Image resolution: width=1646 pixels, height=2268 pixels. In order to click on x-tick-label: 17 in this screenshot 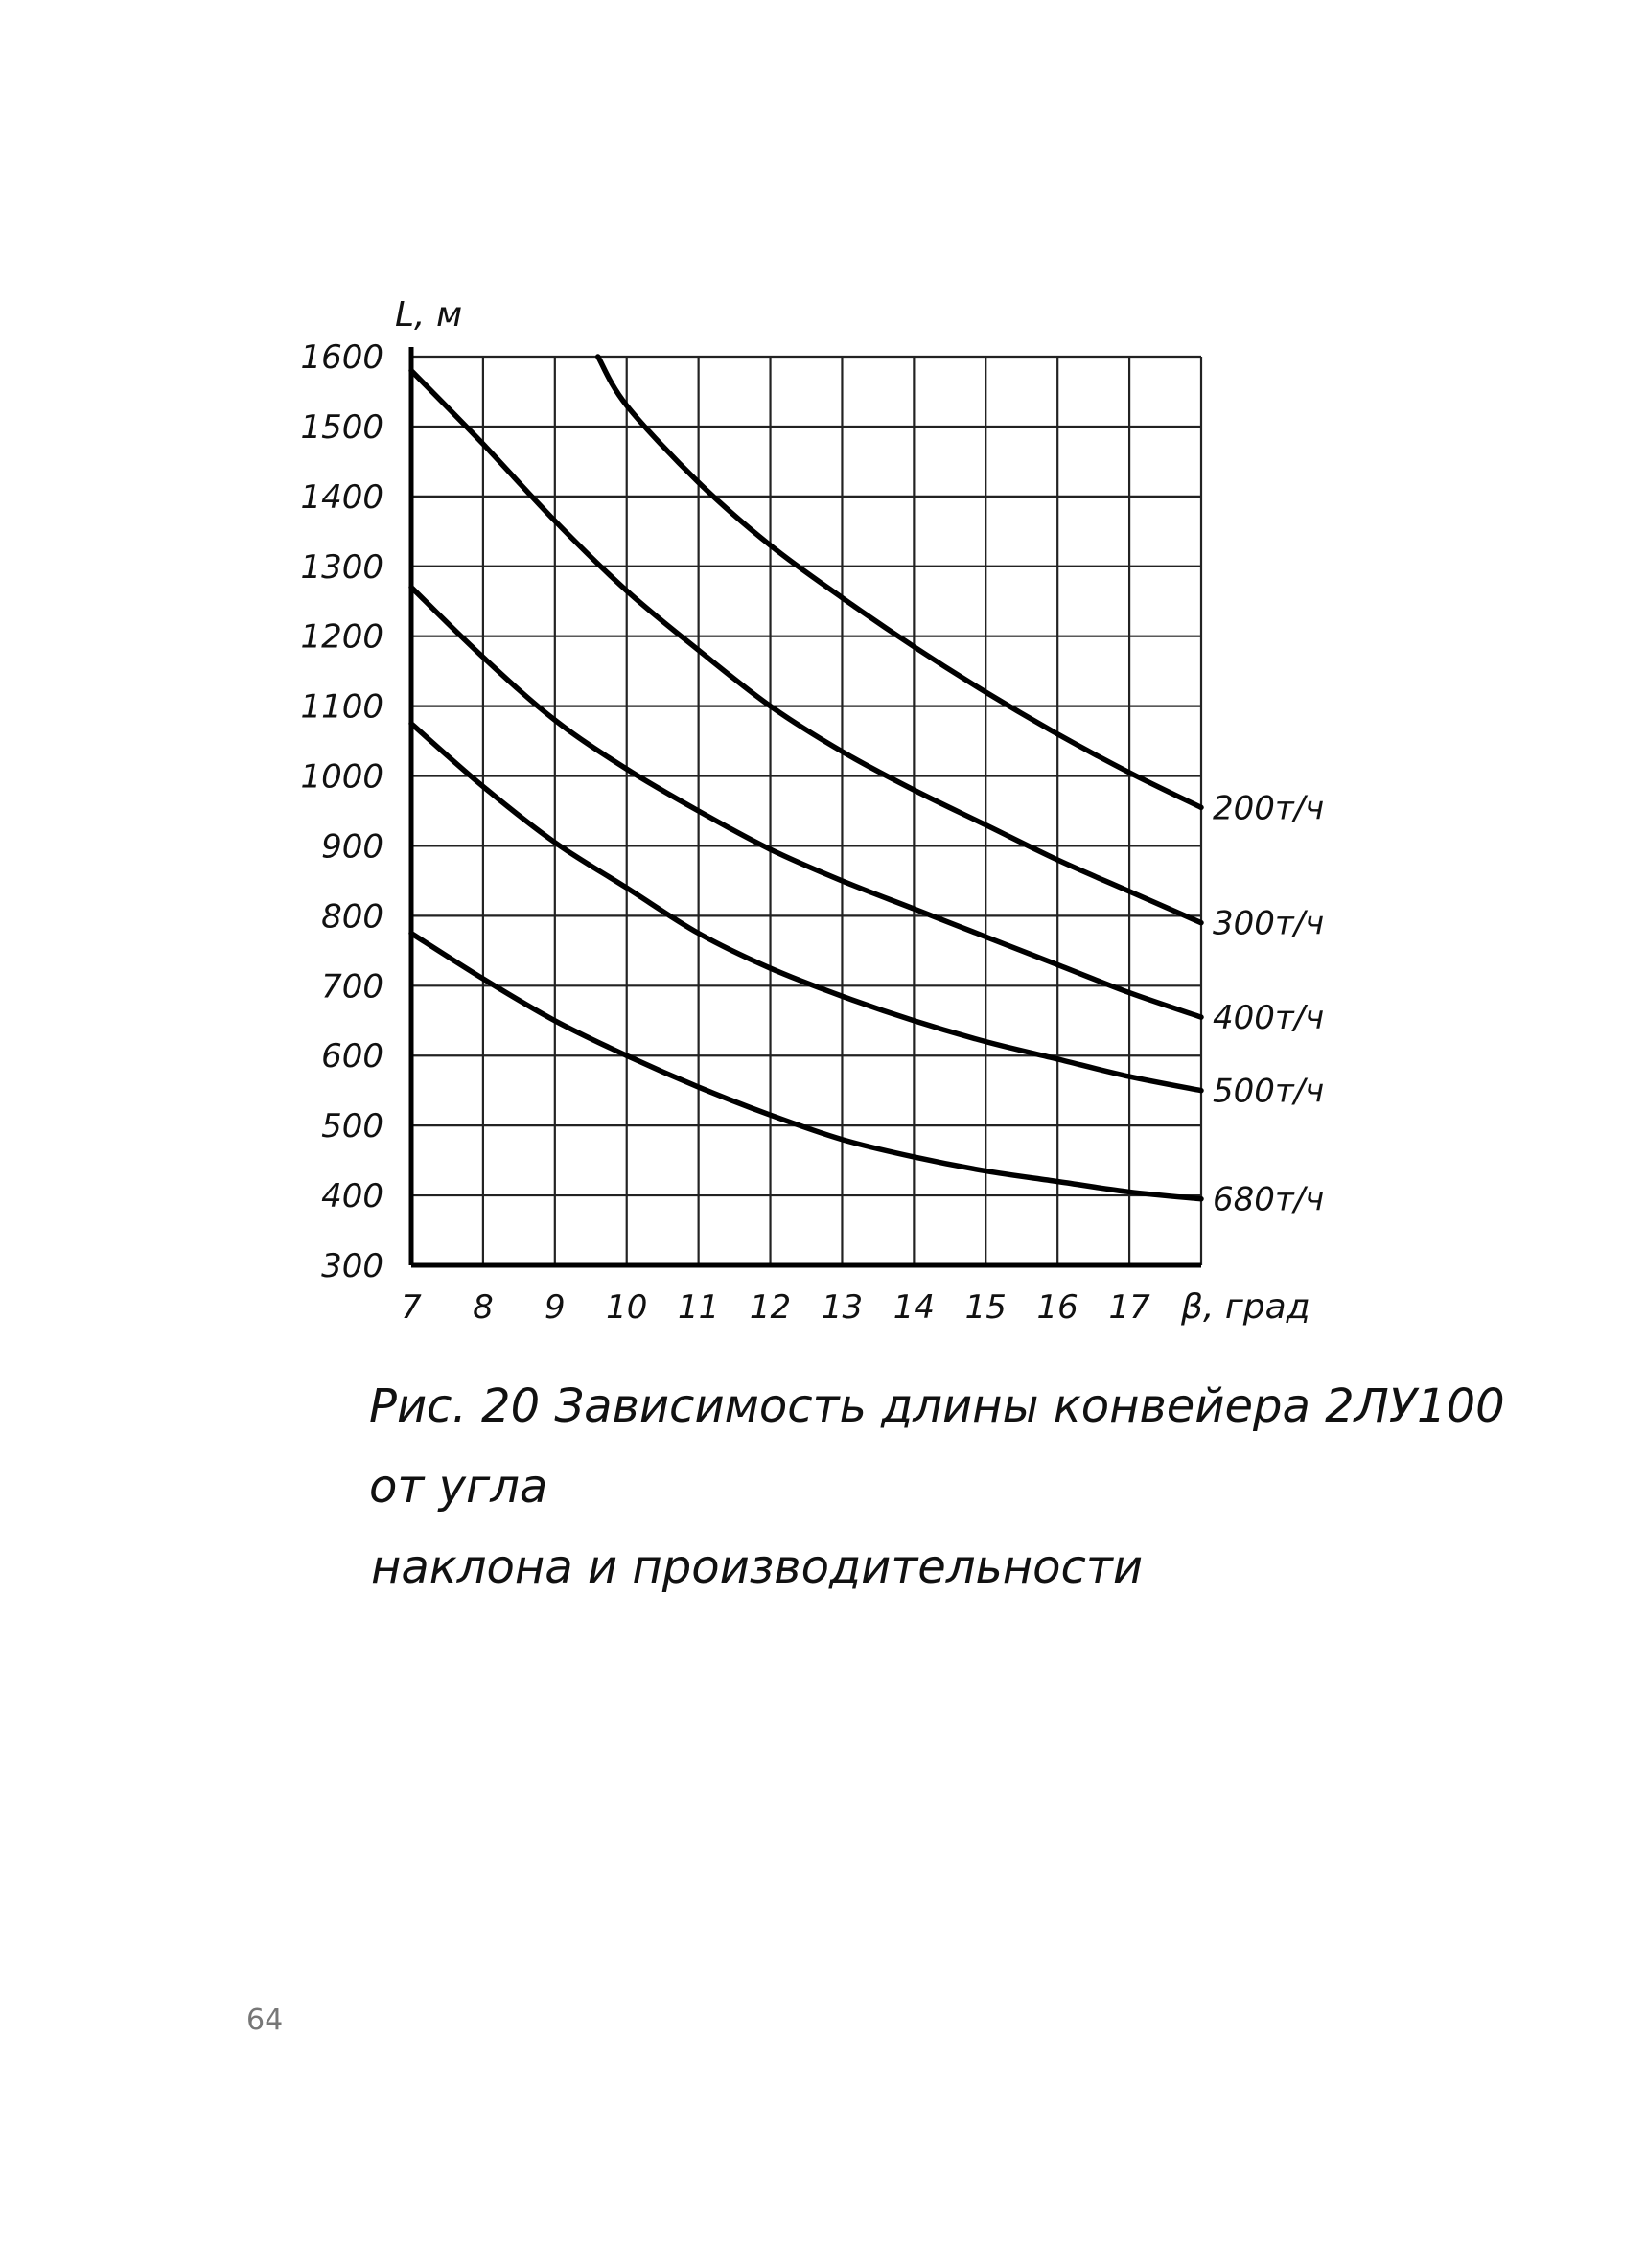, I will do `click(1129, 1307)`.